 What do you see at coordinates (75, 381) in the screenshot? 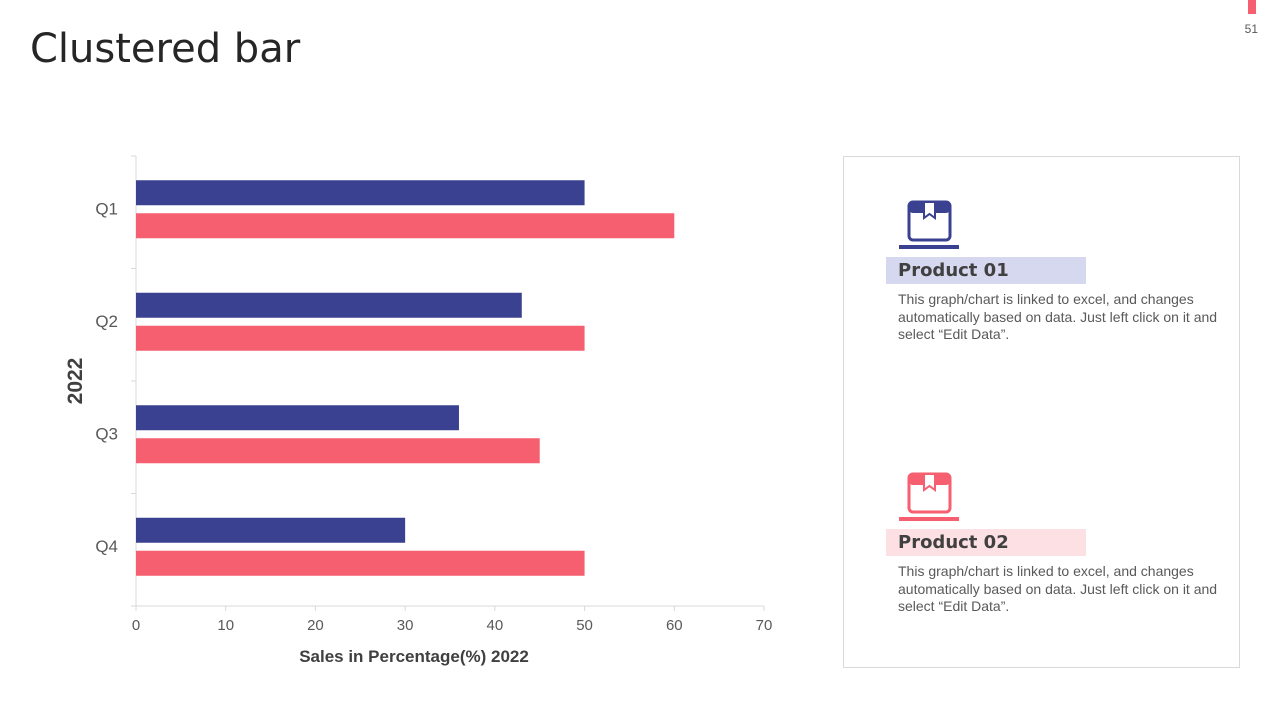
I see `y-axis-title: 2022` at bounding box center [75, 381].